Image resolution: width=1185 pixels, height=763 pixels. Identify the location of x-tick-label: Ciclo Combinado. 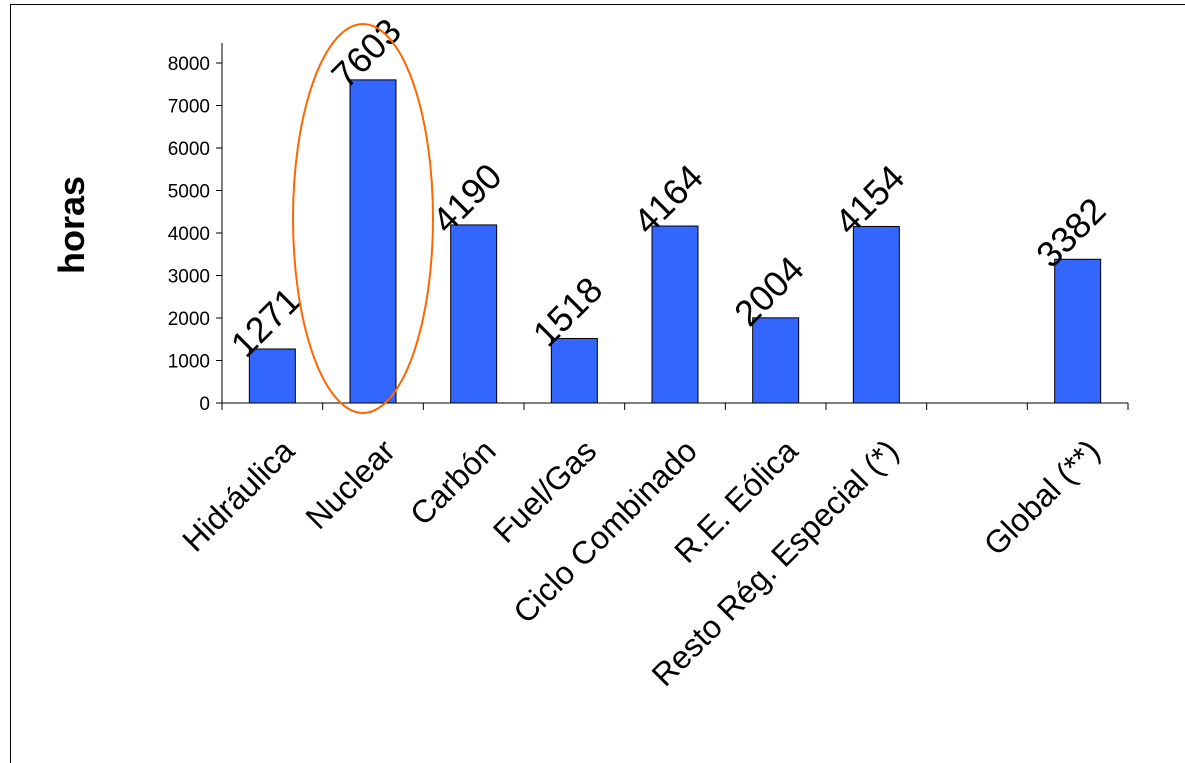
(605, 531).